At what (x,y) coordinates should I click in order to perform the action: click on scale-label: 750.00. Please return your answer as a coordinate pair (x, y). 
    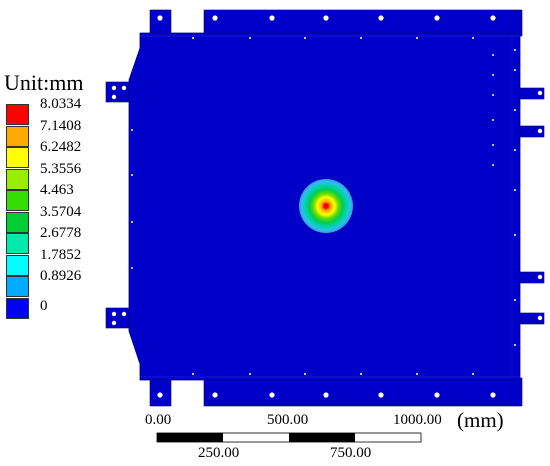
    Looking at the image, I should click on (351, 453).